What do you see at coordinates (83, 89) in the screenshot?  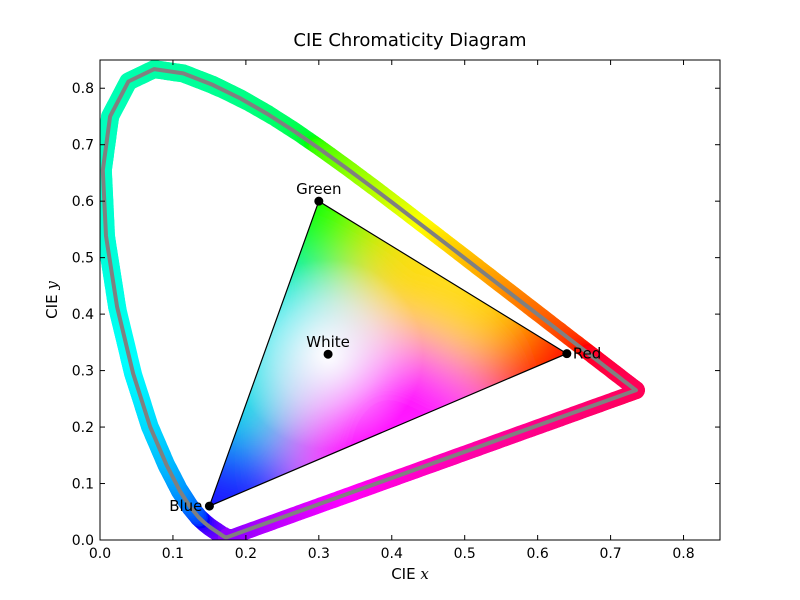 I see `y-tick-label: 0.8` at bounding box center [83, 89].